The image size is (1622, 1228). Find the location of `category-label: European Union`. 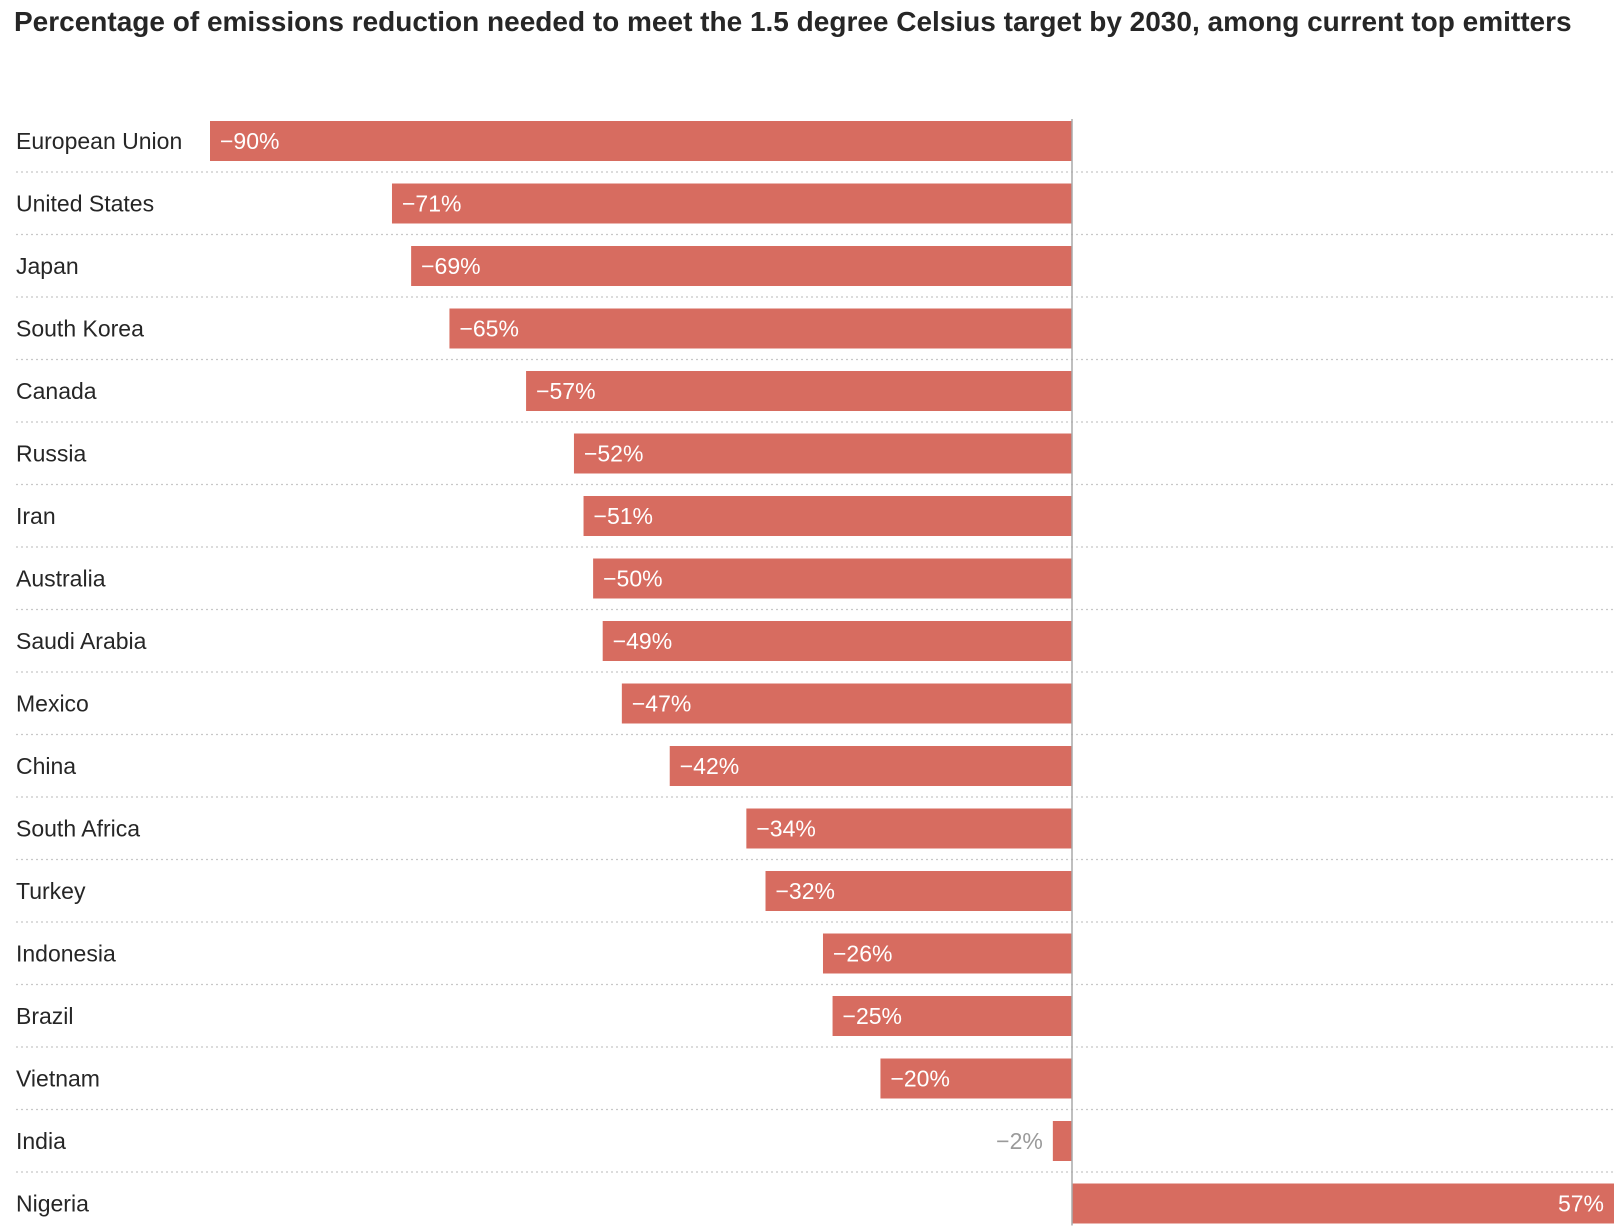

category-label: European Union is located at coordinates (99, 141).